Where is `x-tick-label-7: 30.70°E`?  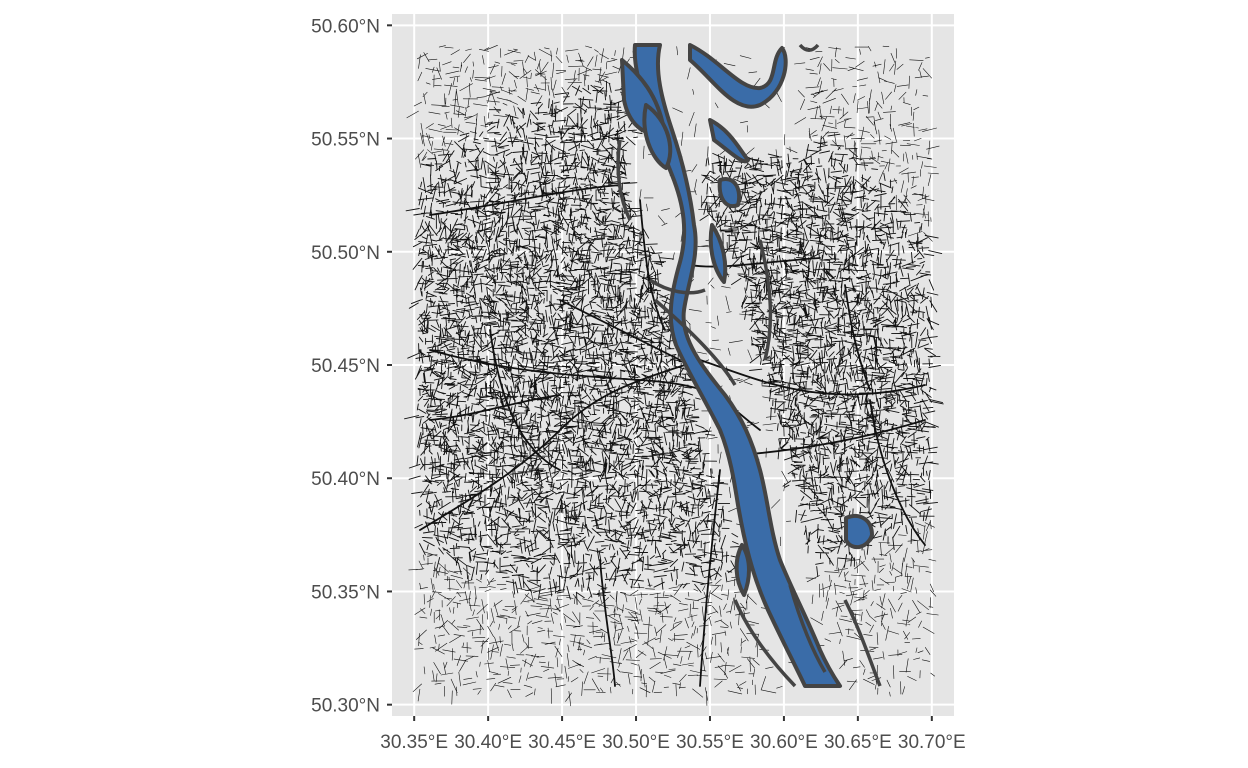
x-tick-label-7: 30.70°E is located at coordinates (932, 742).